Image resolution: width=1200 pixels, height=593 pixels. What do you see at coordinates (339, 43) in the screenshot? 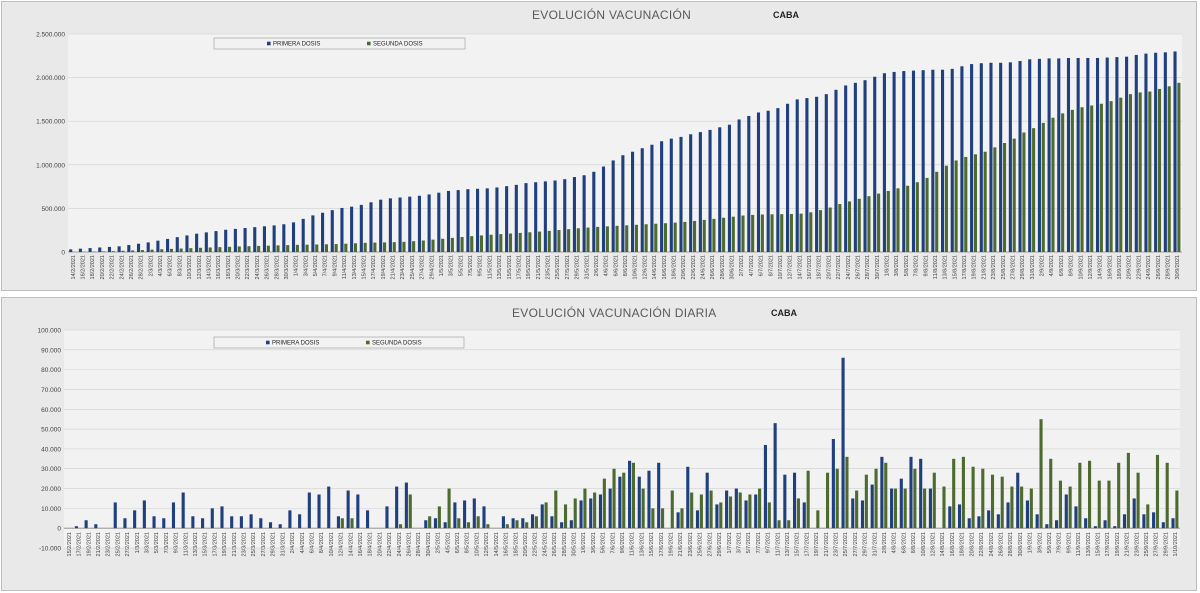
I see `legend-box` at bounding box center [339, 43].